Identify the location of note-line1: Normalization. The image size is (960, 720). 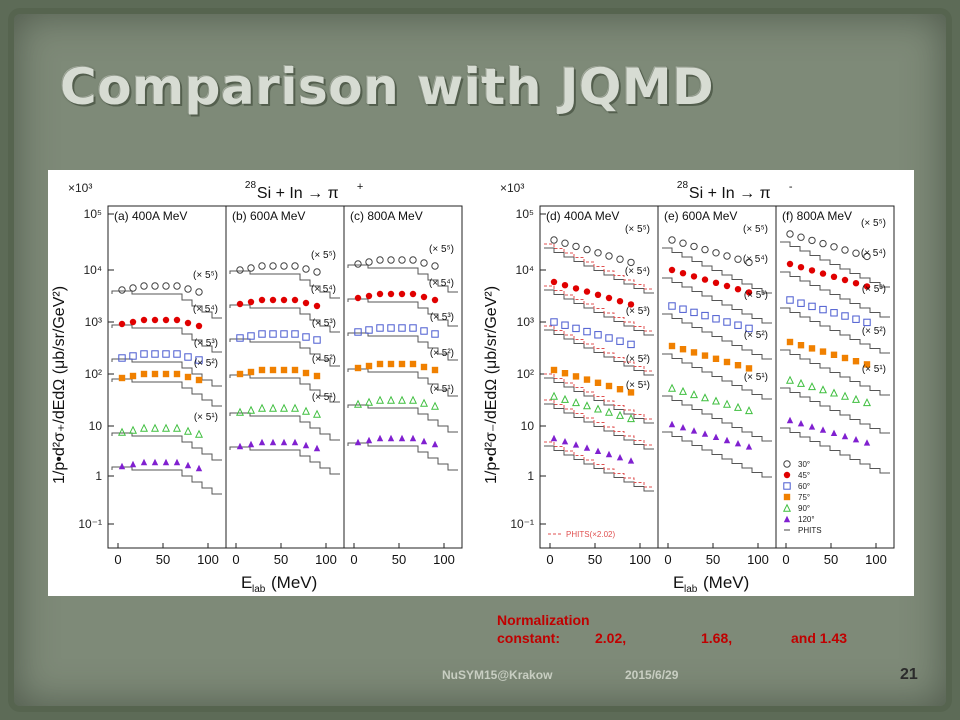
(543, 620).